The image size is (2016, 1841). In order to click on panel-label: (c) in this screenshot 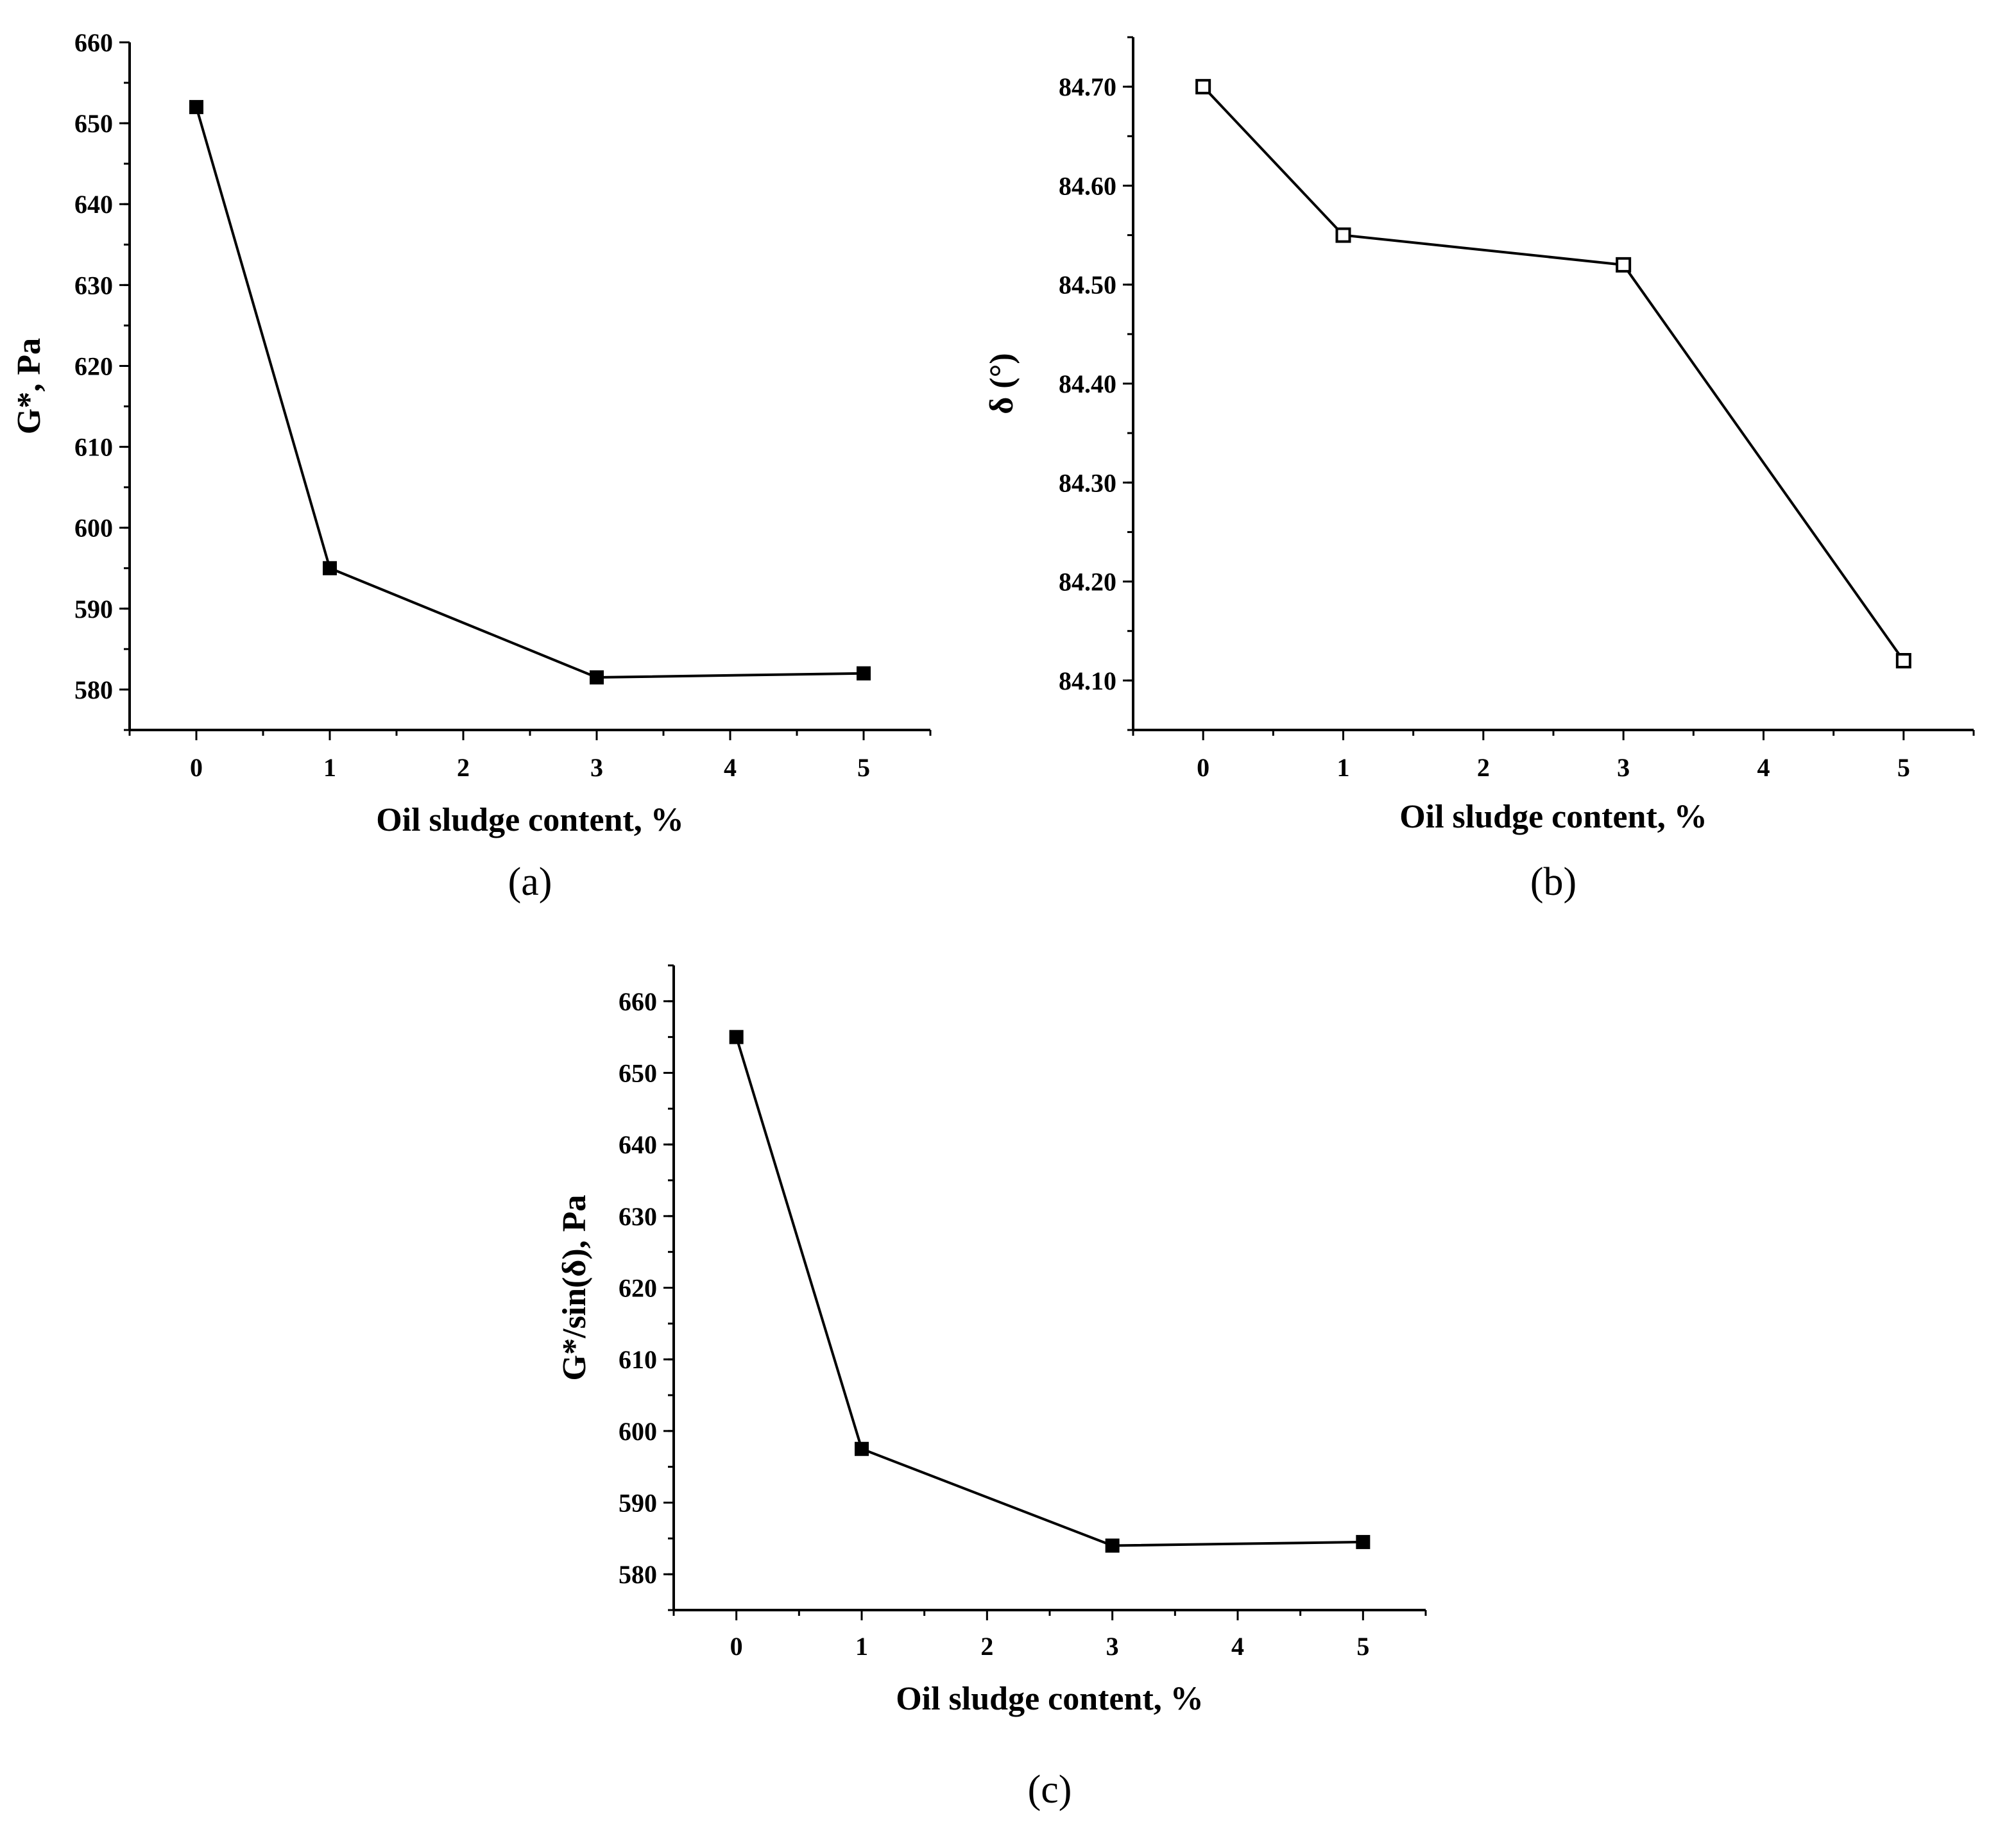, I will do `click(1050, 1790)`.